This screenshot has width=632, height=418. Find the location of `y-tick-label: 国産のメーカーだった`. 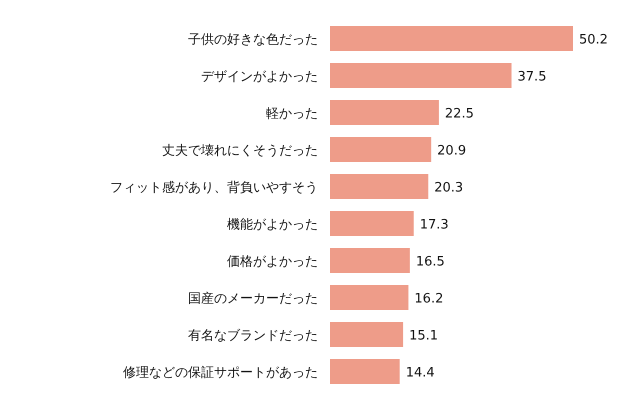

y-tick-label: 国産のメーカーだった is located at coordinates (253, 298).